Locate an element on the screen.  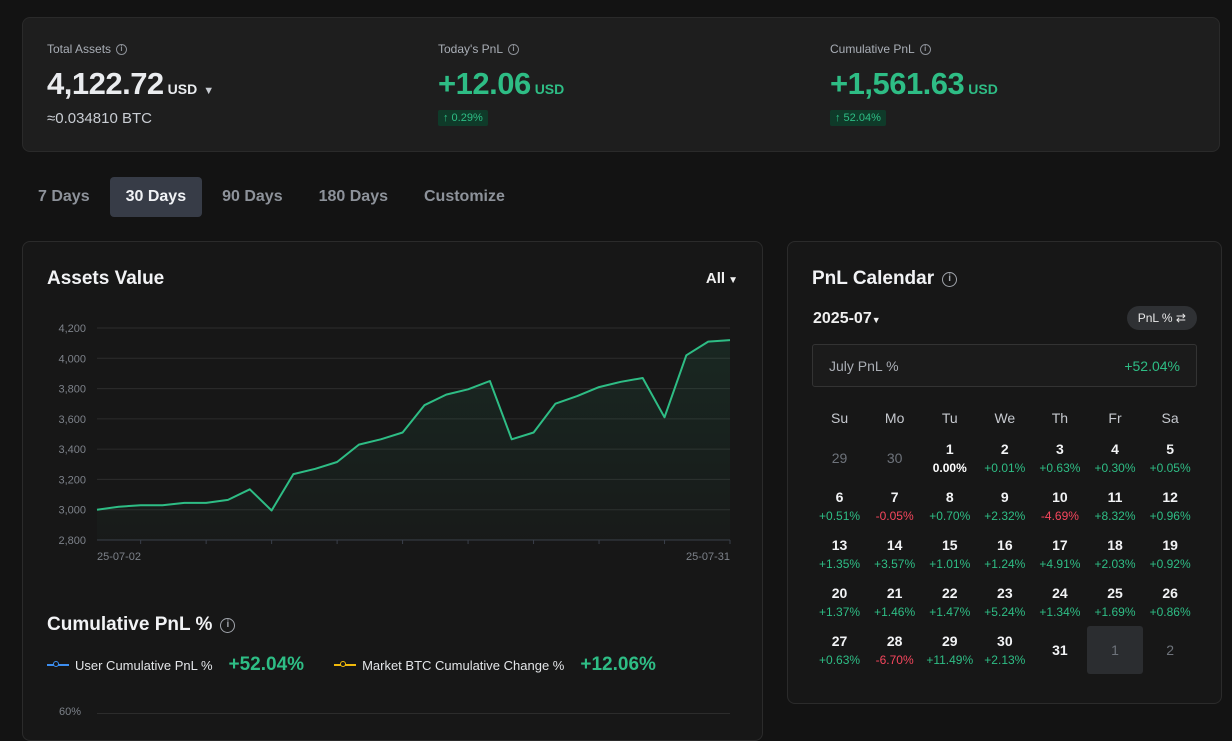
calendar-day: 20 +1.37% is located at coordinates (839, 602).